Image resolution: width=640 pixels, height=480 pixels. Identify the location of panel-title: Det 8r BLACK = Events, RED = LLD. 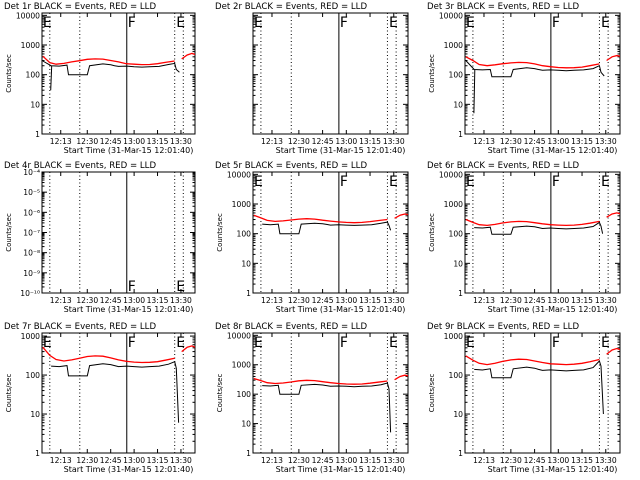
(291, 327).